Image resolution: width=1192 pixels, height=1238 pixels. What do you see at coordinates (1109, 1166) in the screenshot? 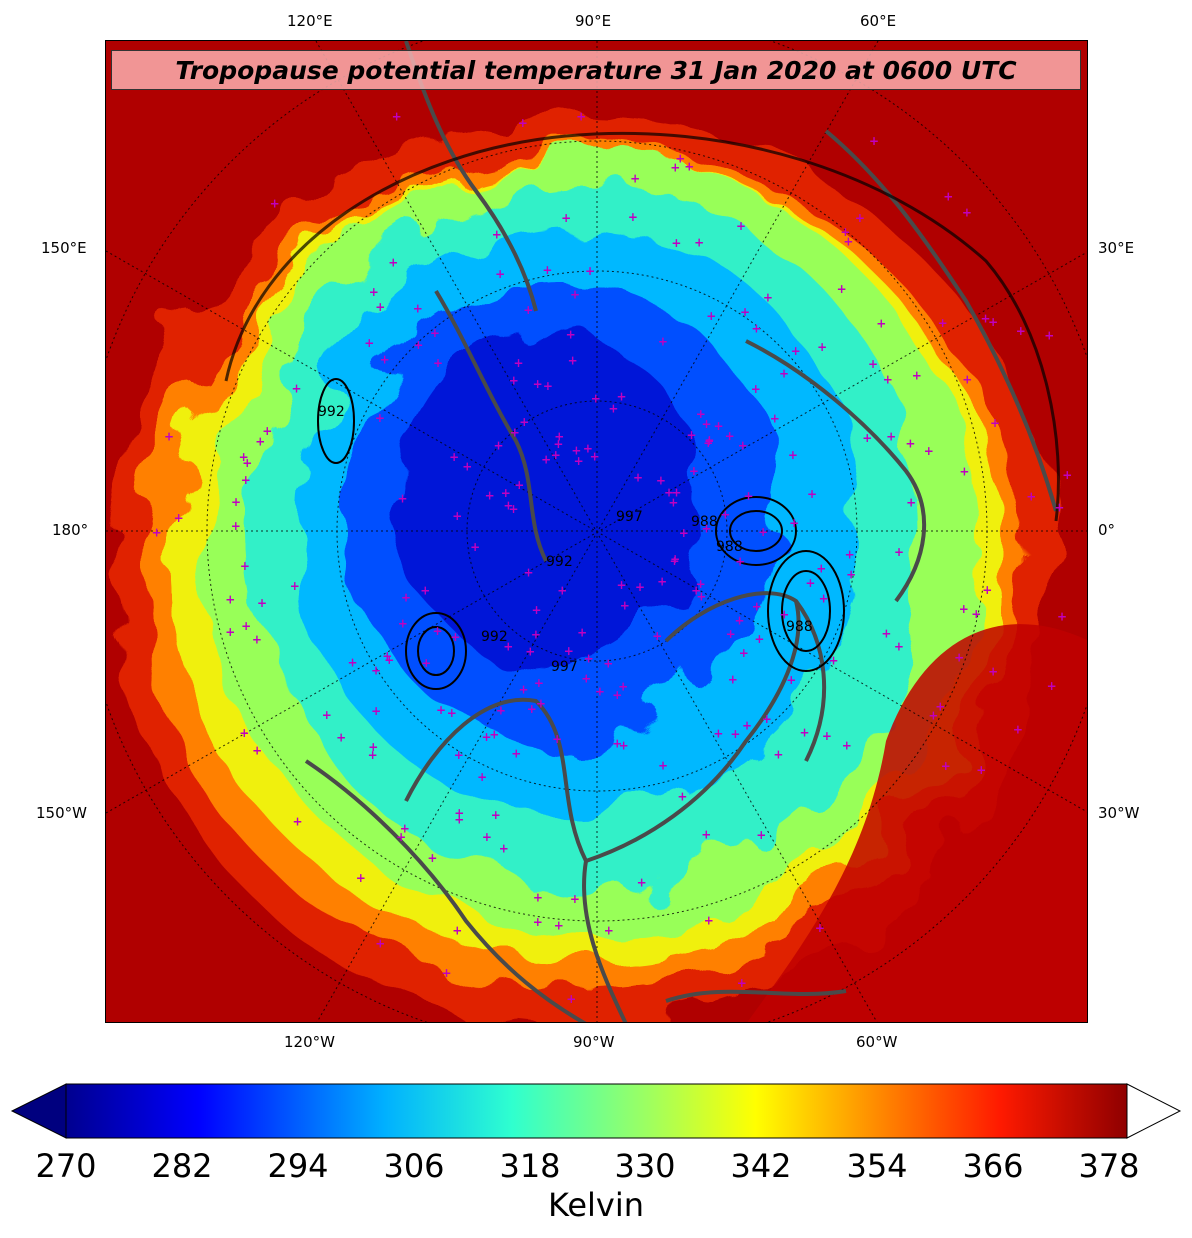
I see `colorbar-tick: 378` at bounding box center [1109, 1166].